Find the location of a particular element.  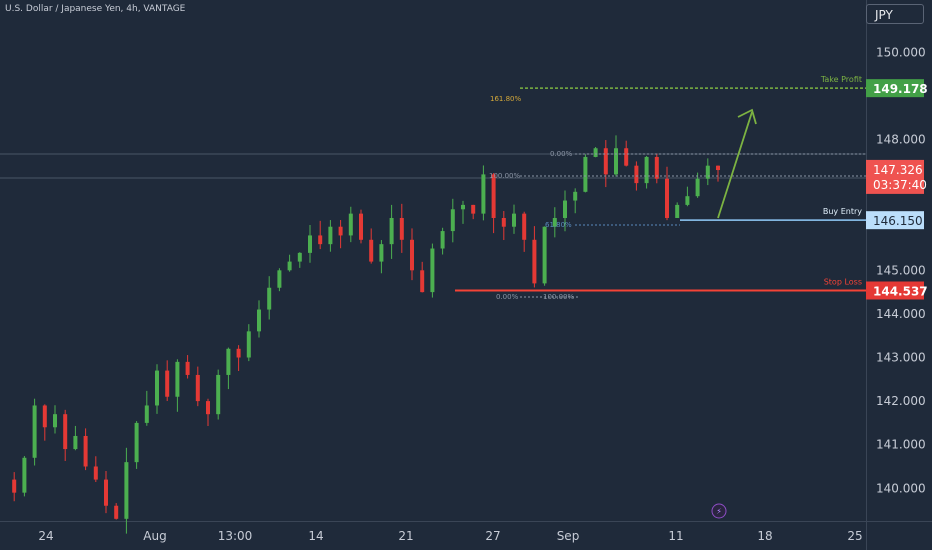

x-tick-label: 11 is located at coordinates (675, 536).